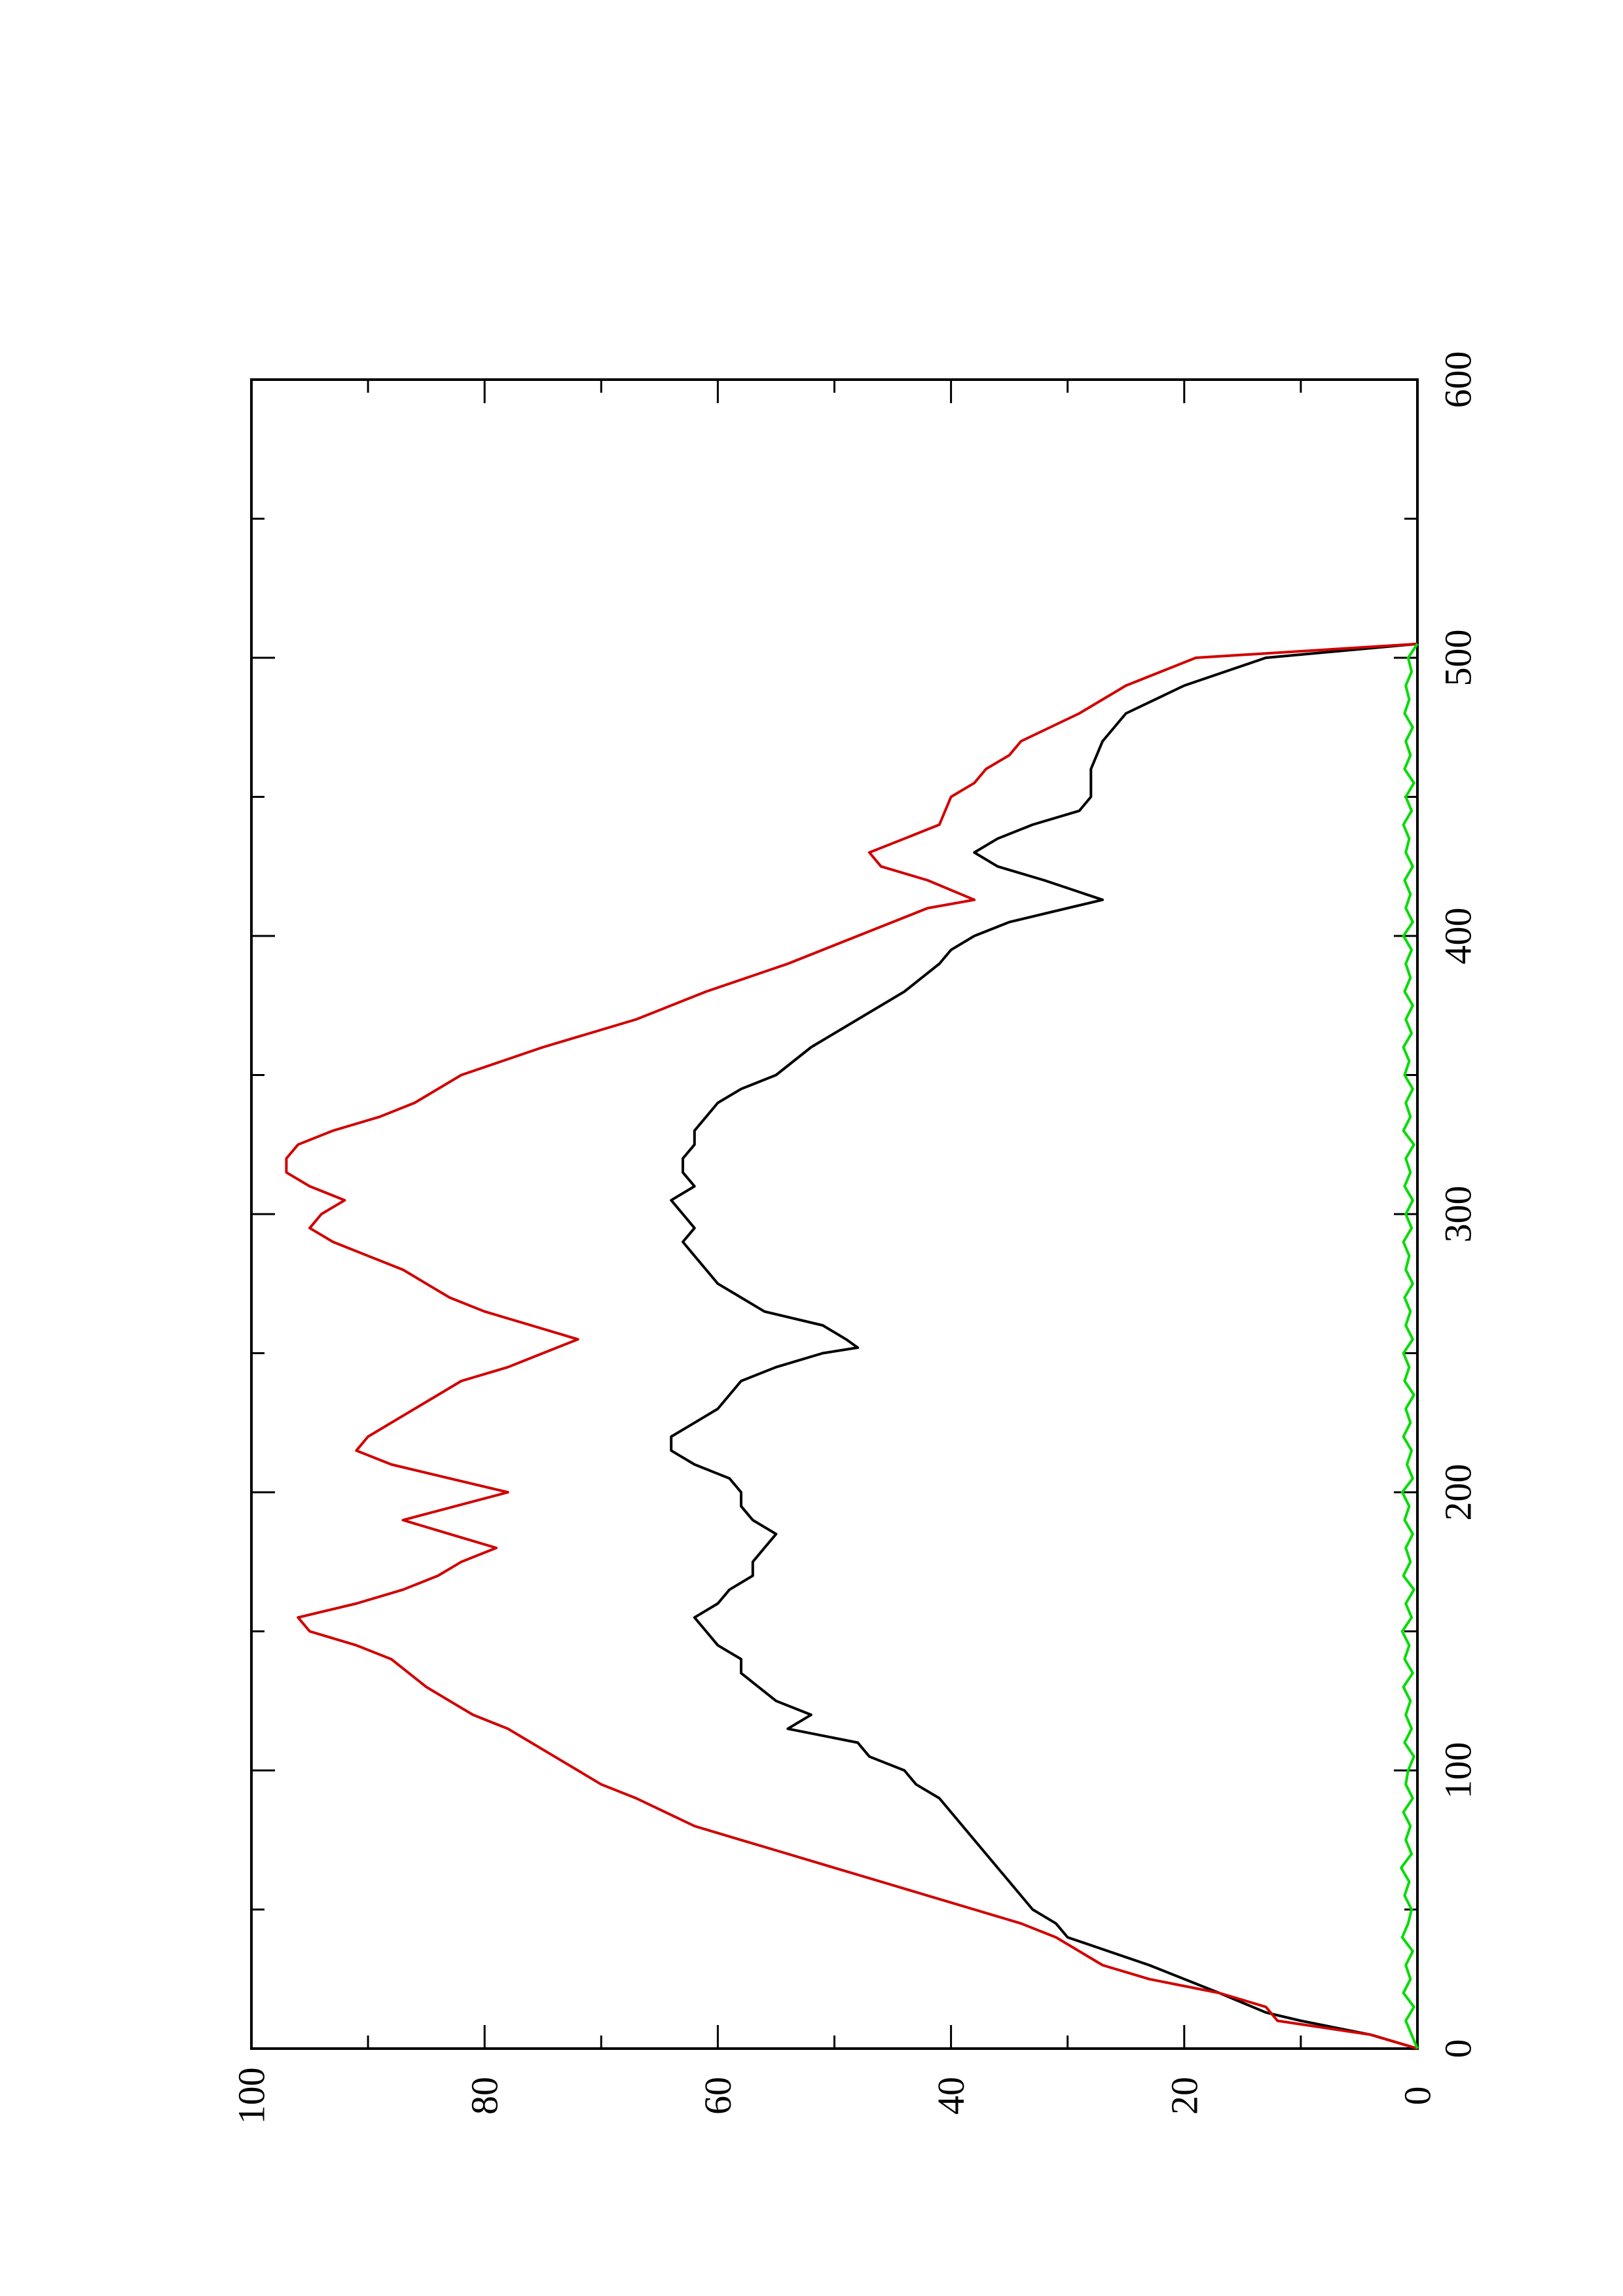 This screenshot has width=1623, height=2296. I want to click on x-tick-label: 500, so click(1458, 658).